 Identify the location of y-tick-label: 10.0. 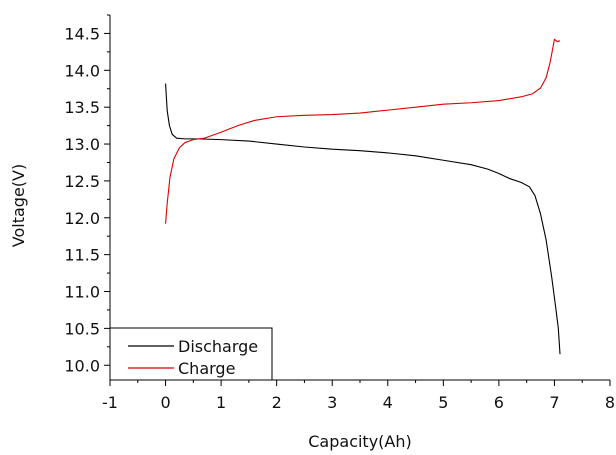
(82, 365).